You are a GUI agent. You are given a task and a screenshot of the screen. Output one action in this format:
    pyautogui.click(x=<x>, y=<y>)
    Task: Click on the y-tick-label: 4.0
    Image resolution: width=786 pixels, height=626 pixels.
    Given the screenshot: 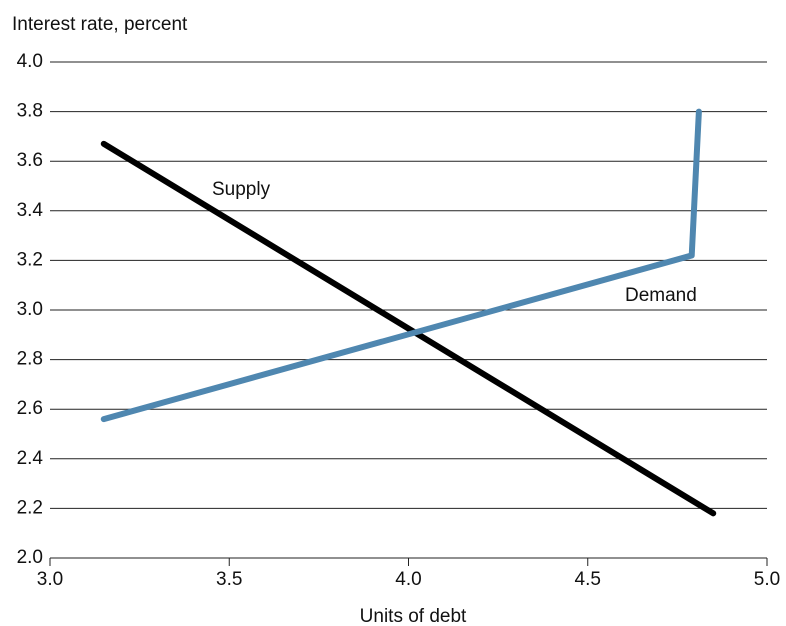 What is the action you would take?
    pyautogui.click(x=30, y=61)
    